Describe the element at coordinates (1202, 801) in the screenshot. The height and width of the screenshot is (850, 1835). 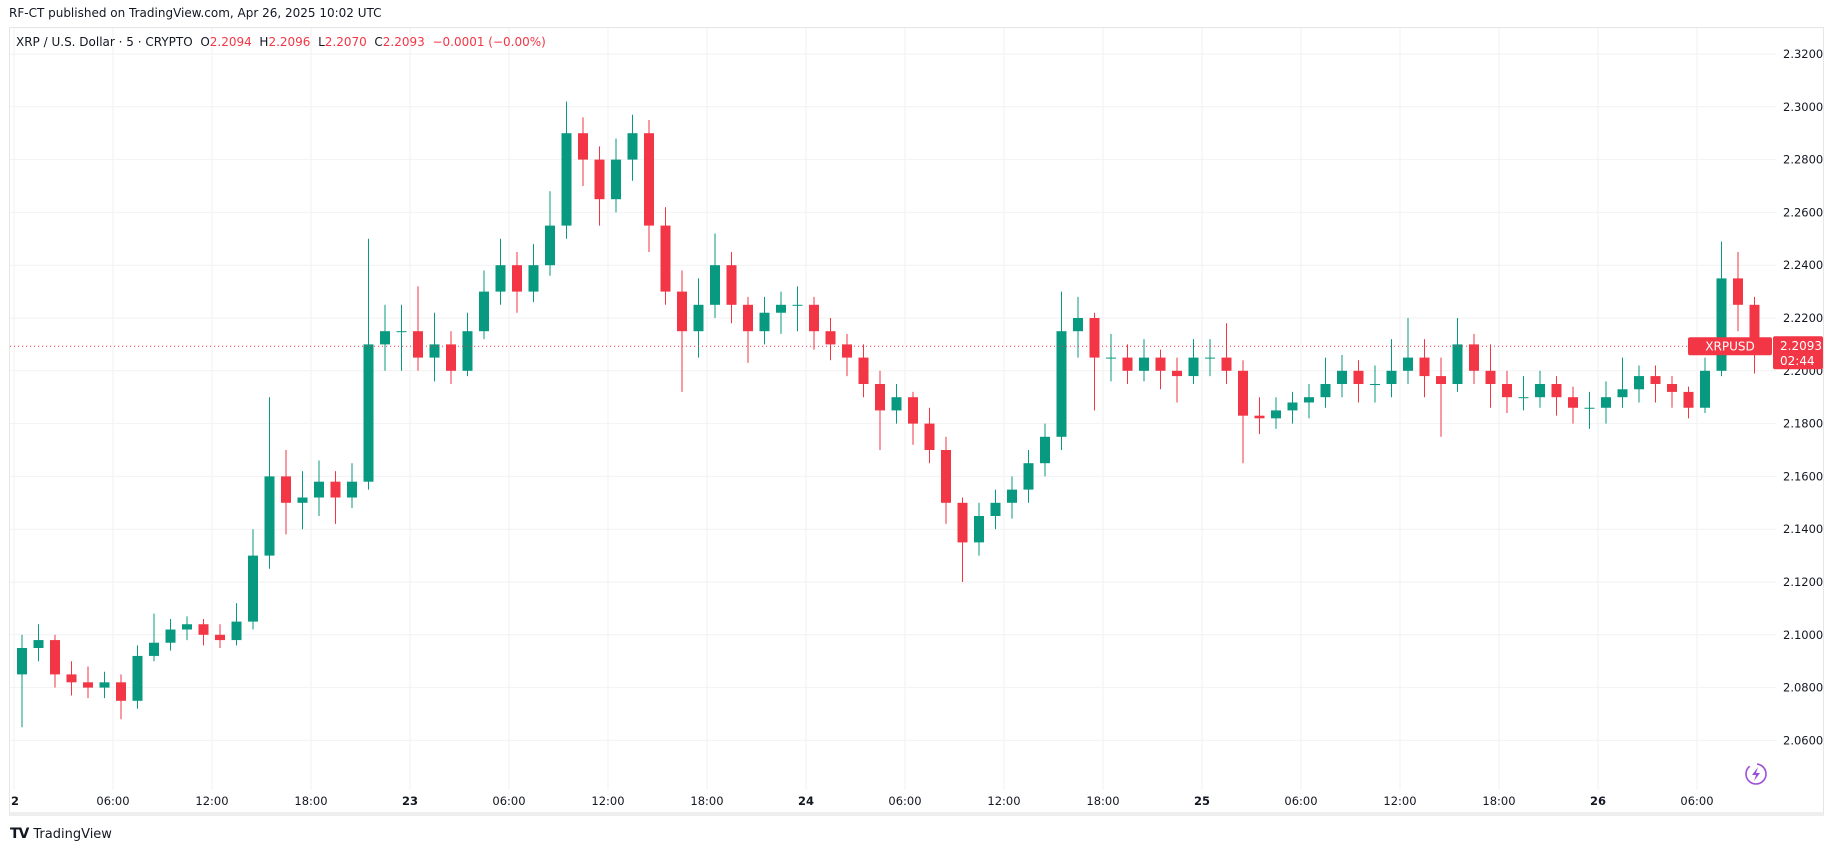
I see `time-tick-label: 25` at that location.